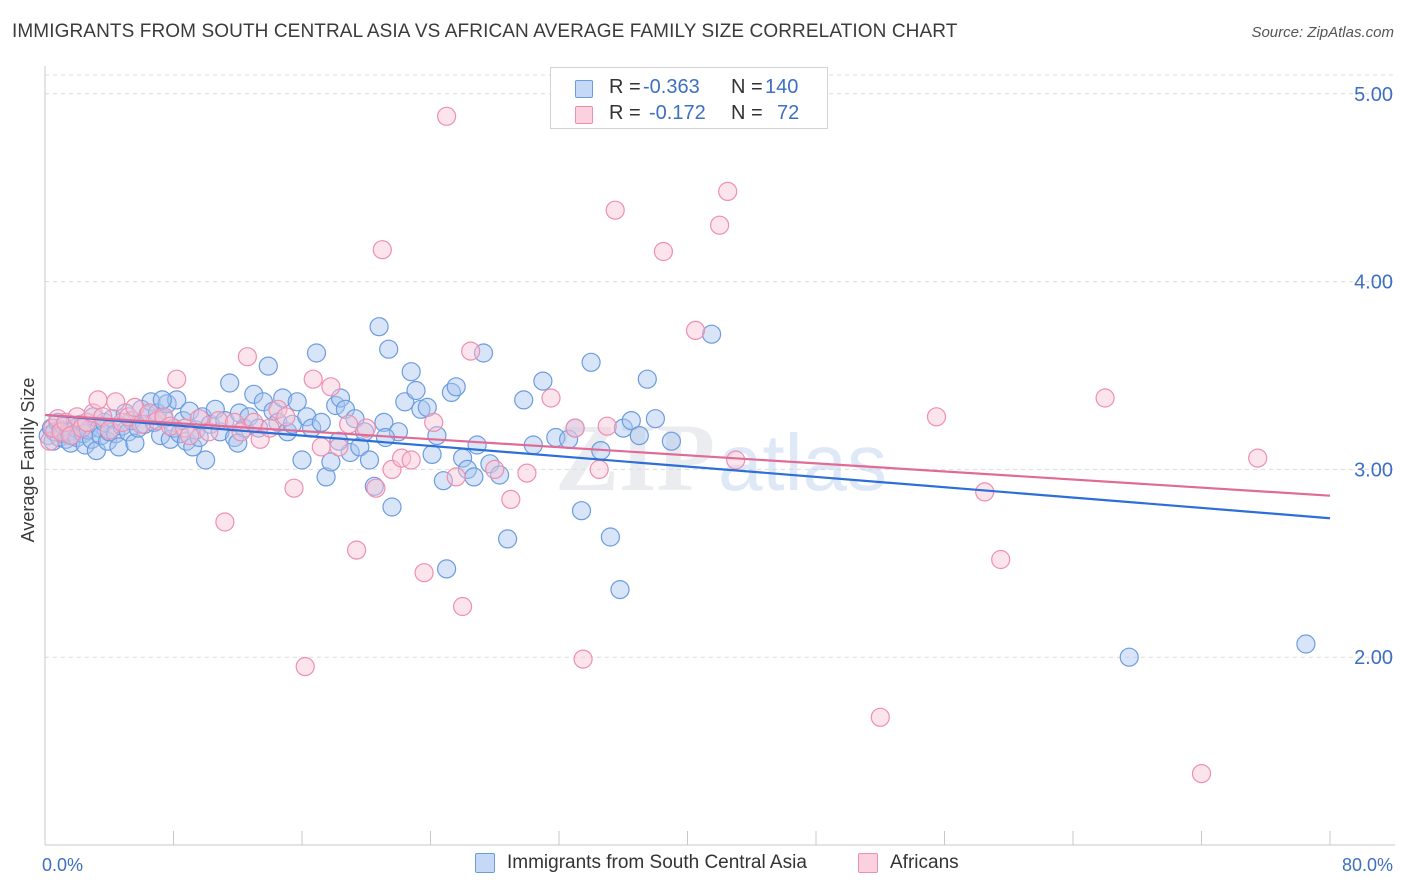 The height and width of the screenshot is (892, 1406). What do you see at coordinates (1373, 658) in the screenshot?
I see `y-tick-label: 2.00` at bounding box center [1373, 658].